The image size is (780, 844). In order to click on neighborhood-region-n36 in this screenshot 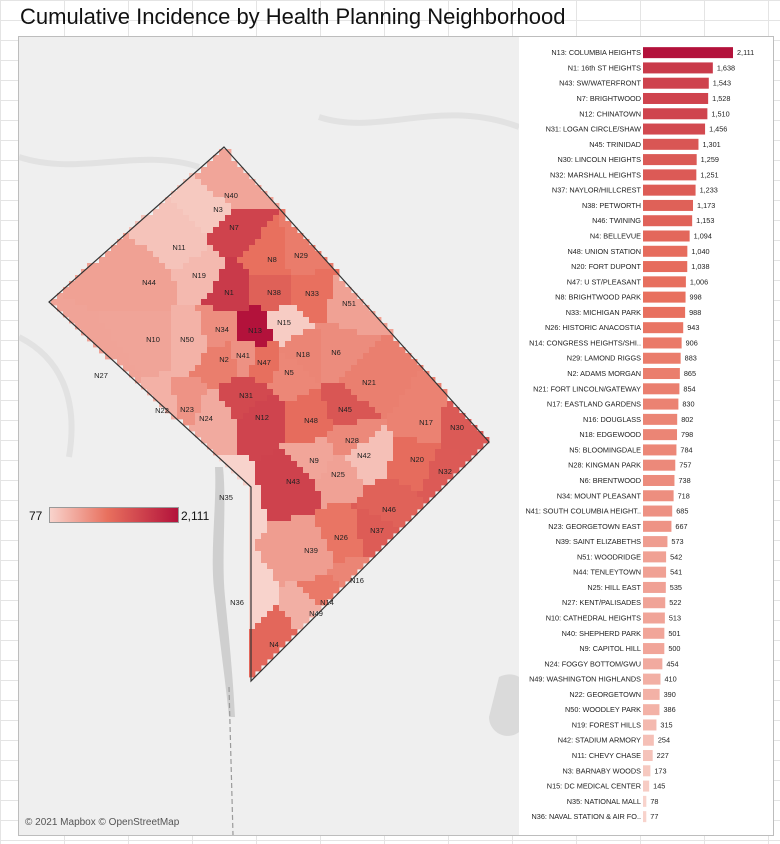, I will do `click(252, 572)`.